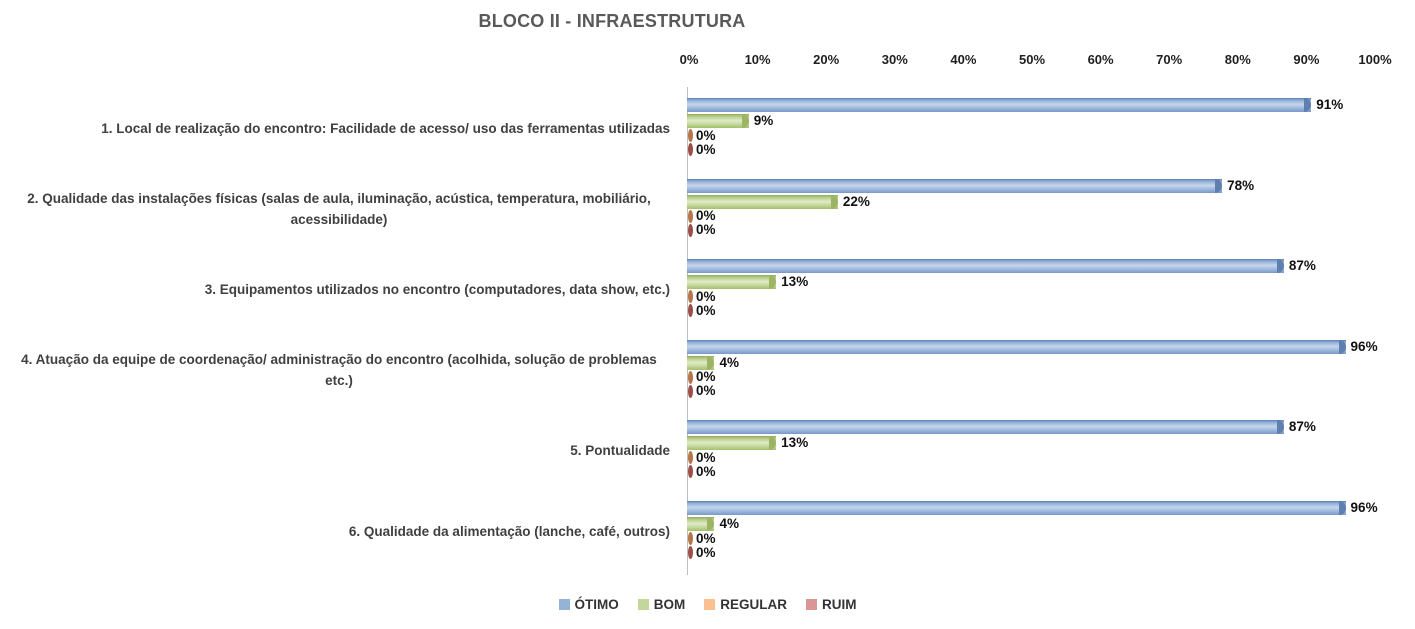  What do you see at coordinates (826, 59) in the screenshot?
I see `x-axis-tick-label: 20%` at bounding box center [826, 59].